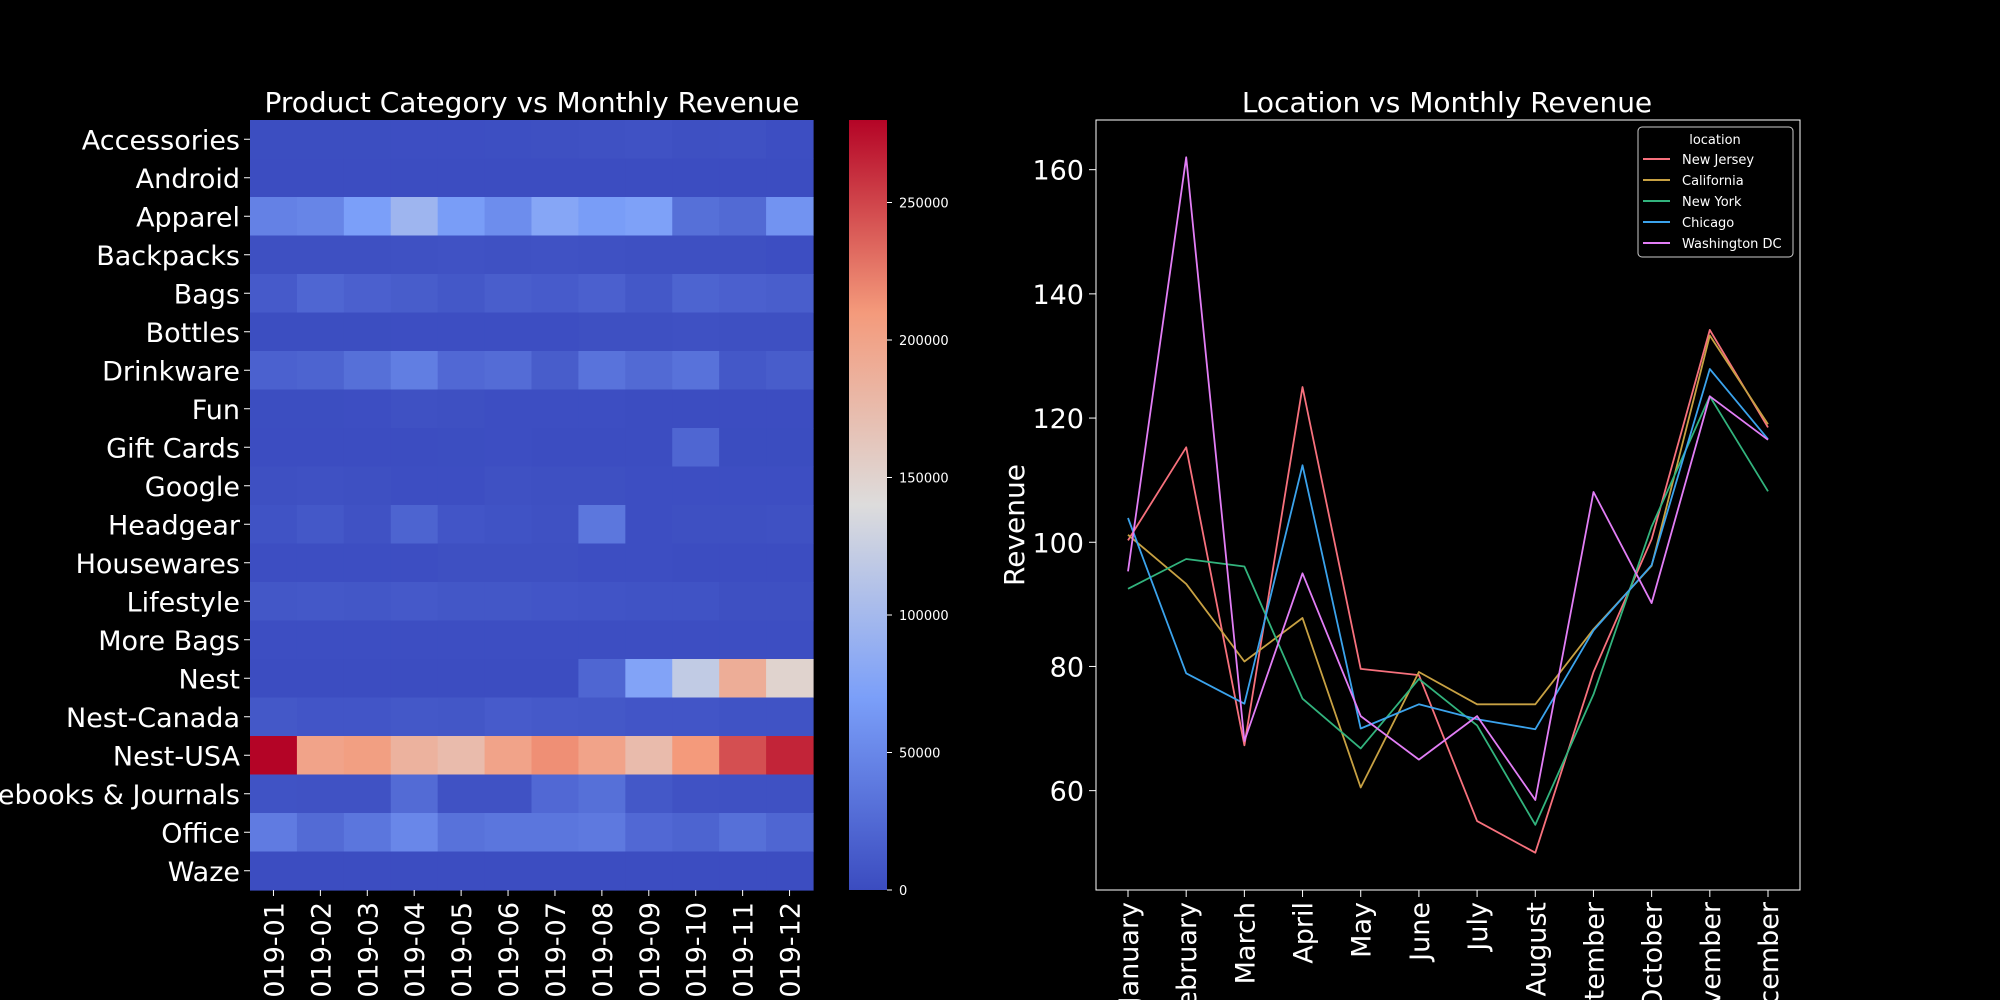 This screenshot has width=2000, height=1000. I want to click on heatmap-row-label: Office, so click(200, 833).